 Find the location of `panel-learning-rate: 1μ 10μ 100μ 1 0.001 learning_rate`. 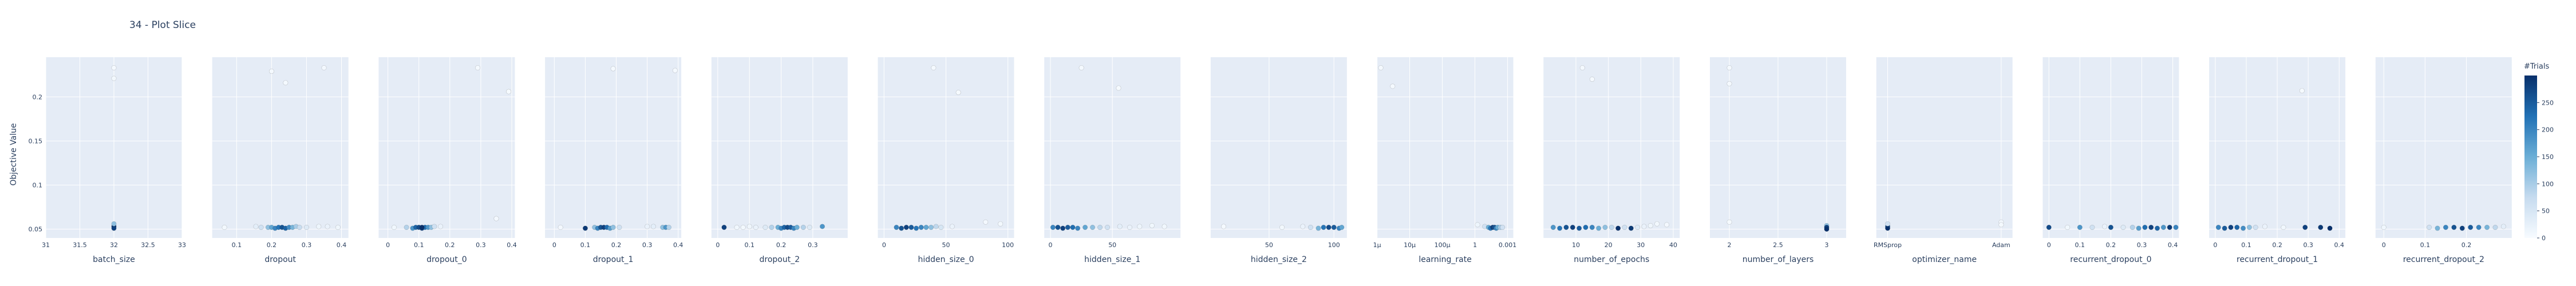

panel-learning-rate: 1μ 10μ 100μ 1 0.001 learning_rate is located at coordinates (1444, 160).